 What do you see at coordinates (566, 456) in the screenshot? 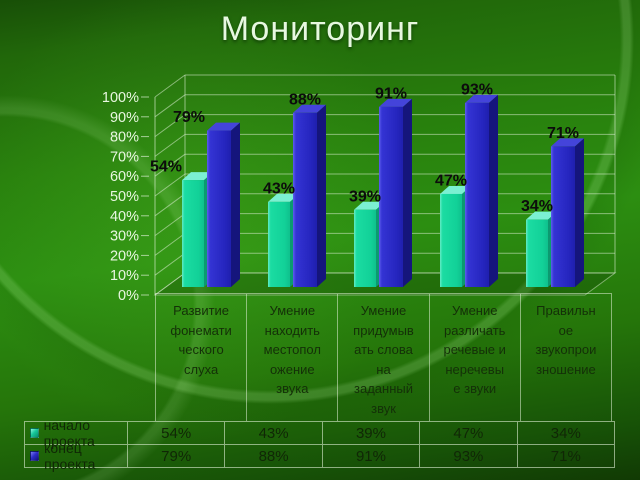
I see `table-value: 71%` at bounding box center [566, 456].